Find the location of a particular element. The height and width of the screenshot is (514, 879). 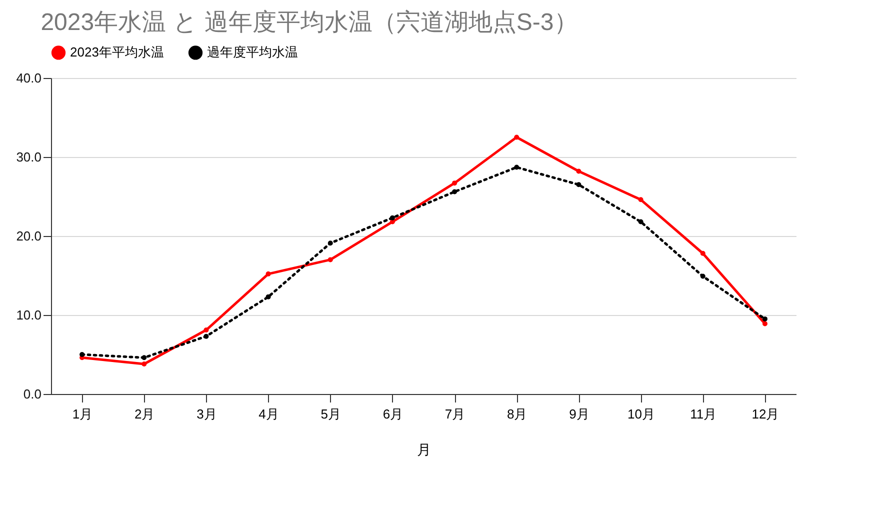

y-tick-label: 30.0 is located at coordinates (29, 157).